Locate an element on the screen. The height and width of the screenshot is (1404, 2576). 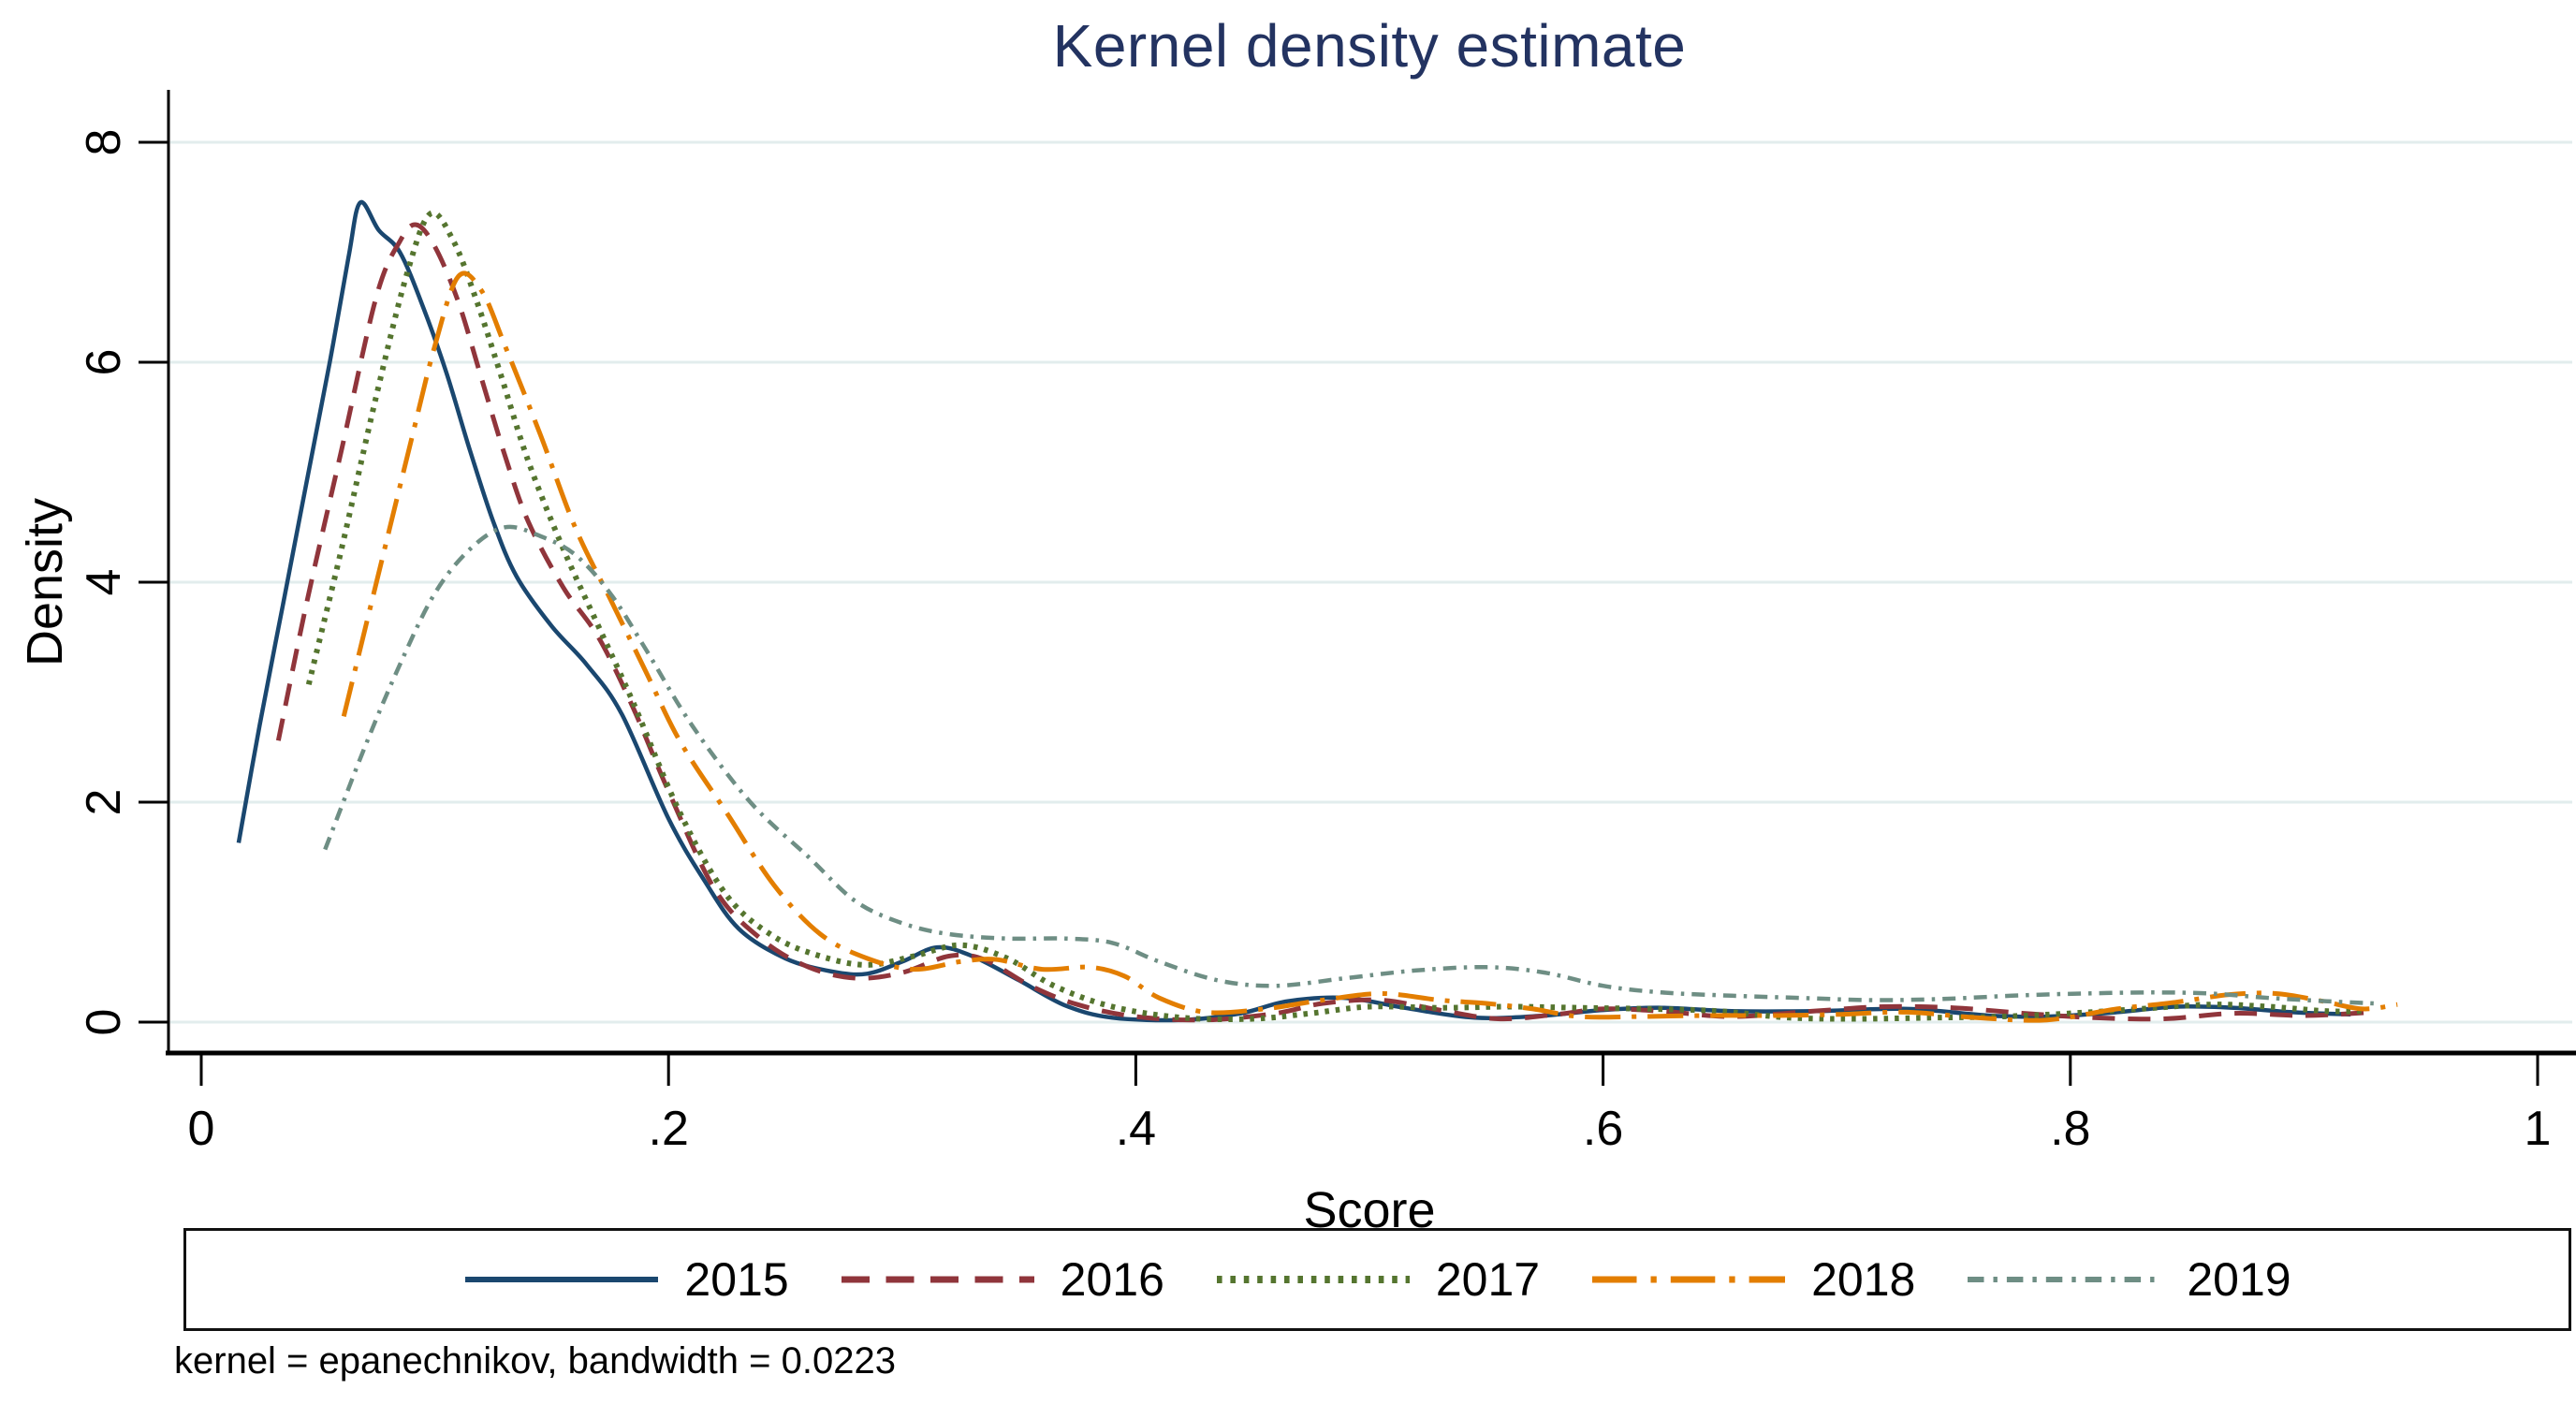
legend-entry-2018: 2018 is located at coordinates (1752, 1279).